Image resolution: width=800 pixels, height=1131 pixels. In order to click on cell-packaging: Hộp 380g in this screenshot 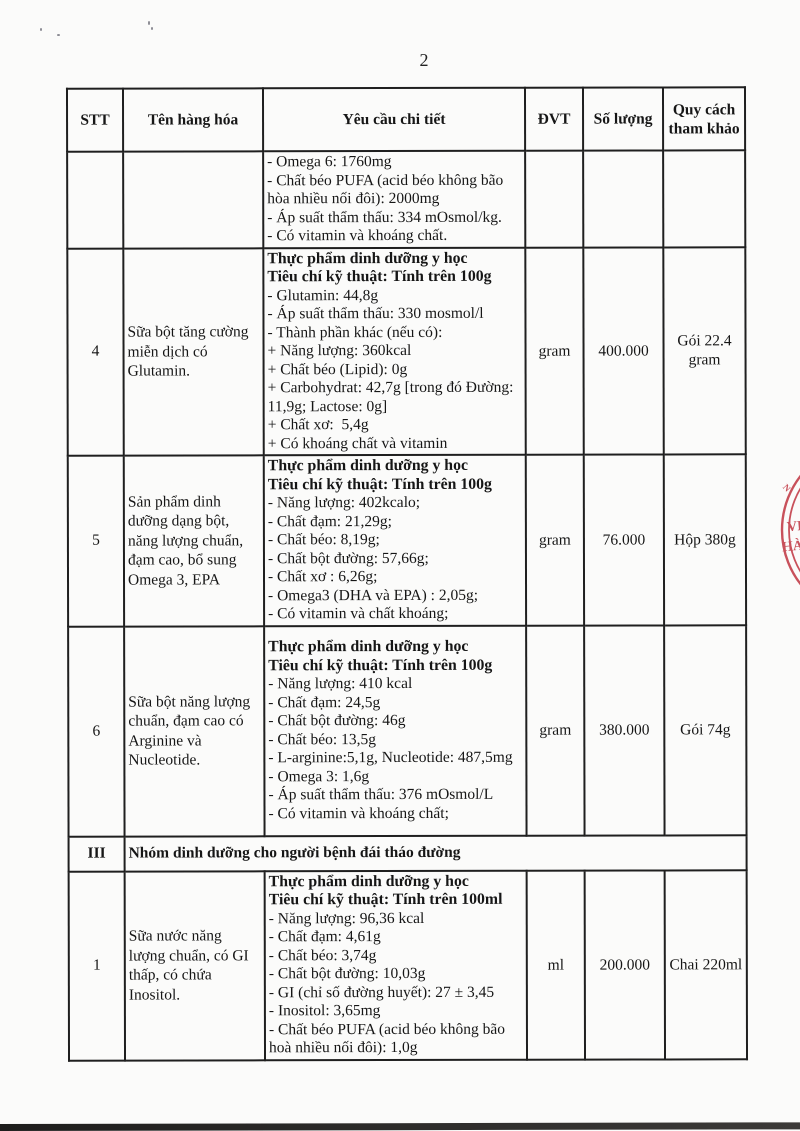, I will do `click(705, 539)`.